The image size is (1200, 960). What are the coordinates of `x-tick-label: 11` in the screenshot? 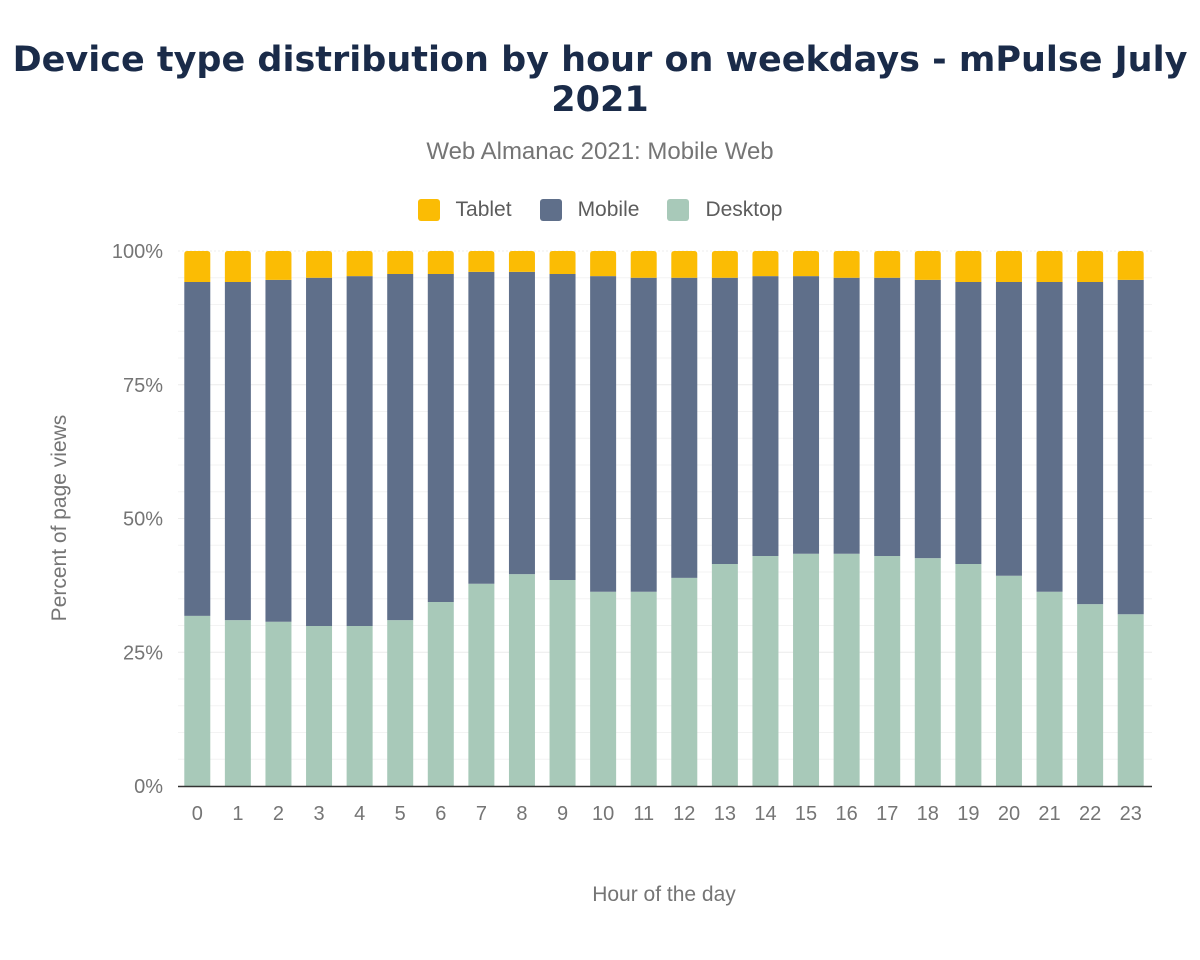 It's located at (643, 814).